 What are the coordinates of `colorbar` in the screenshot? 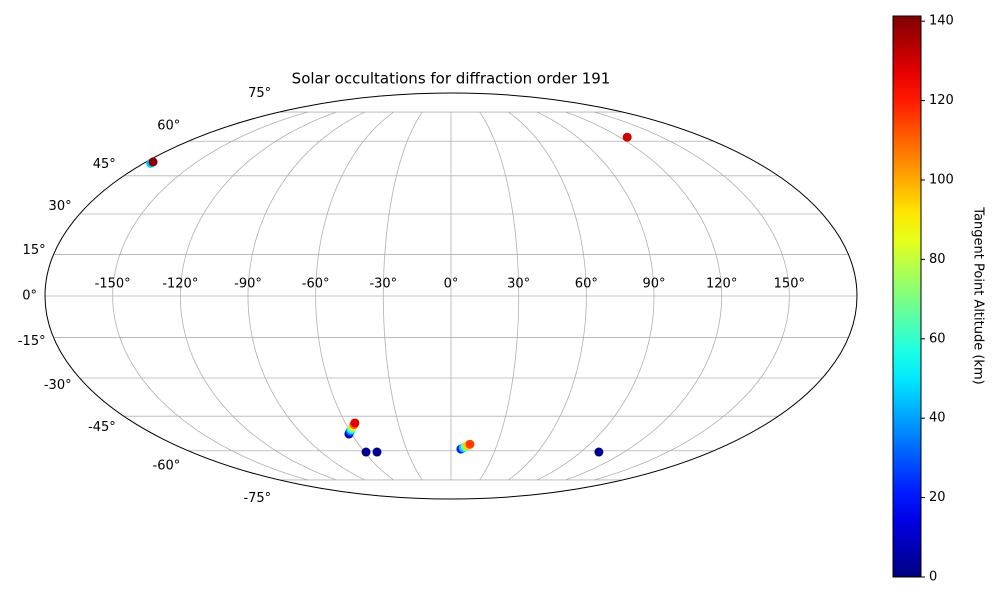 It's located at (907, 296).